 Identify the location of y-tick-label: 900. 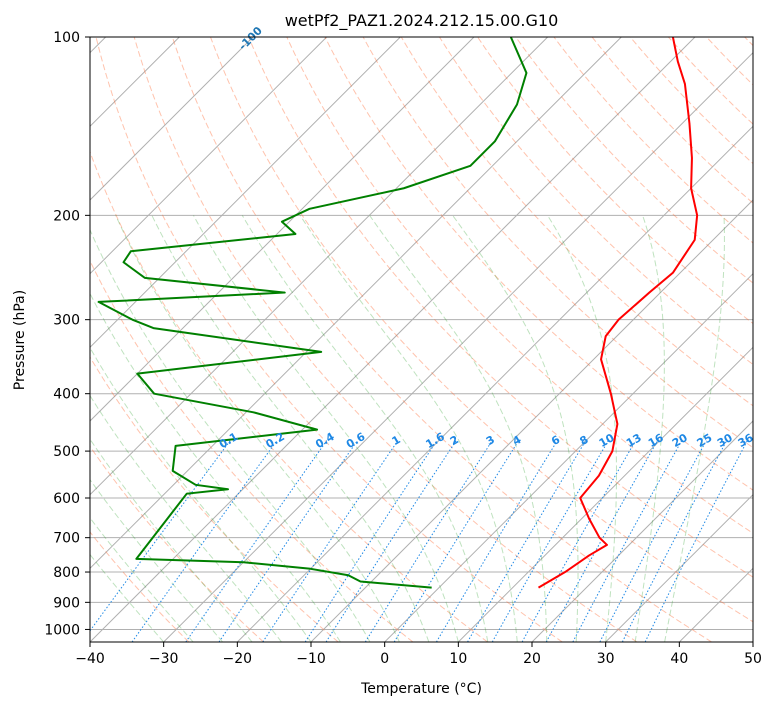
(66, 603).